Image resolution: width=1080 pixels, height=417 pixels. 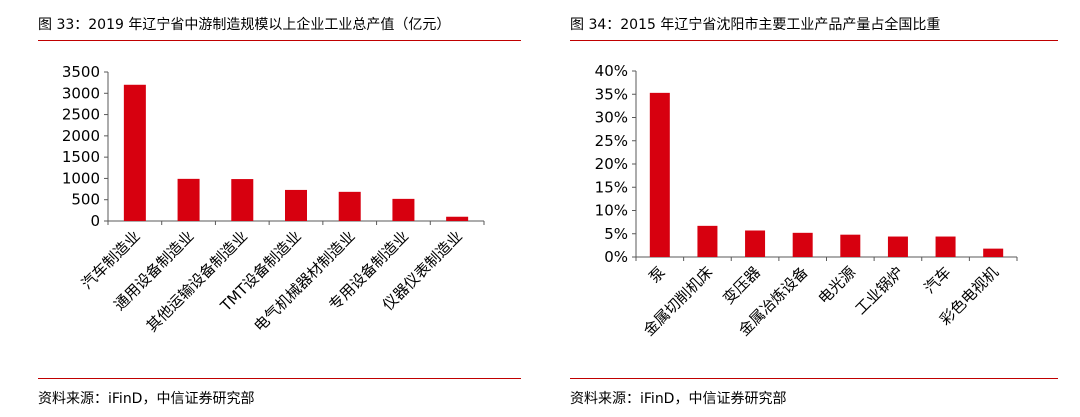 I want to click on fig34-category-label: 变压器, so click(x=741, y=285).